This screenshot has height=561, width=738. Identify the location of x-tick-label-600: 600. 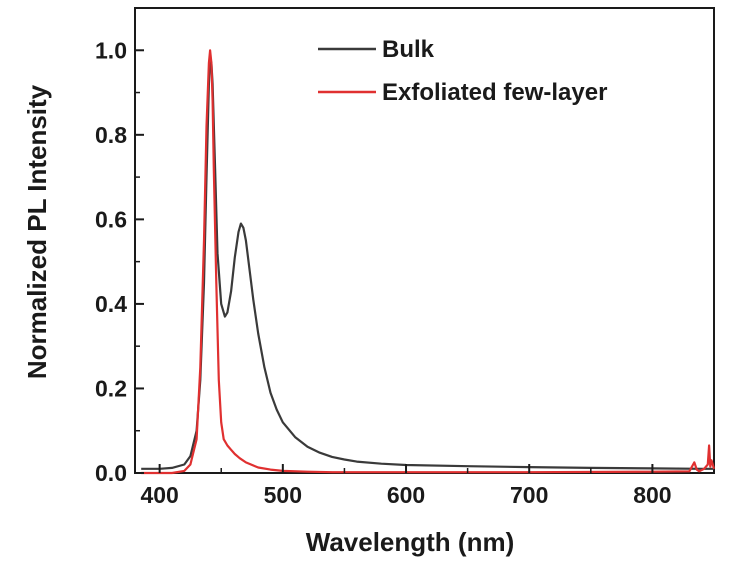
(406, 495).